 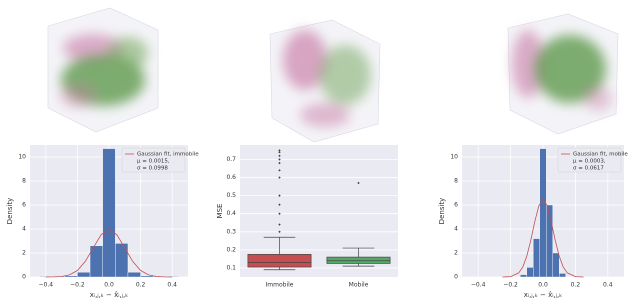 What do you see at coordinates (220, 211) in the screenshot?
I see `y-axis-label: MSE` at bounding box center [220, 211].